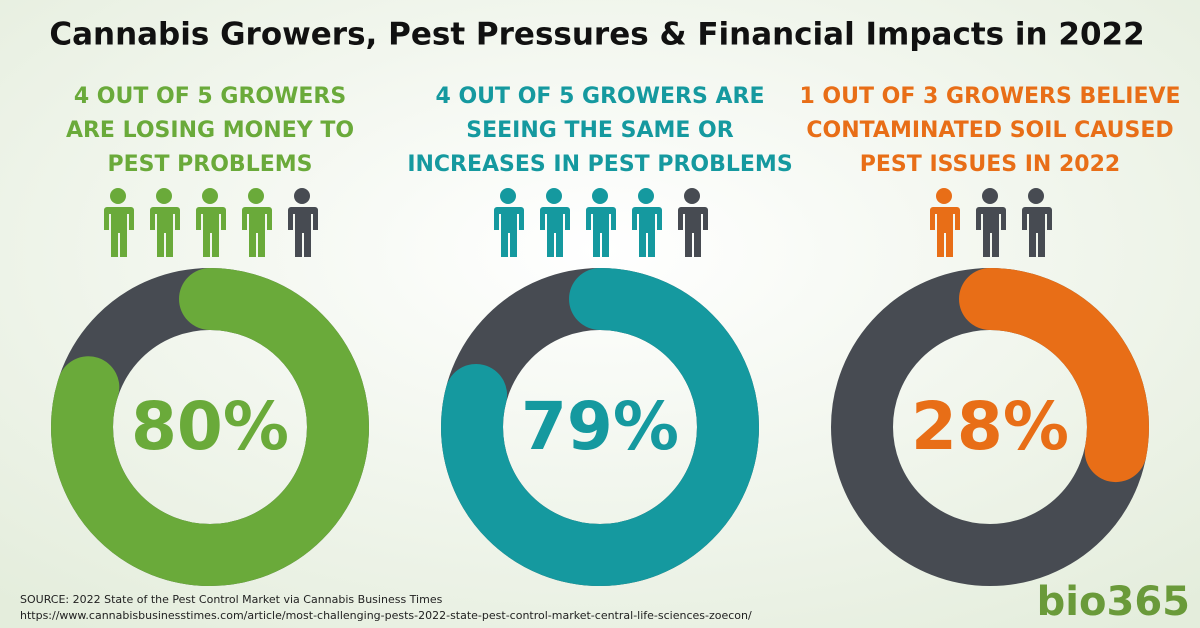 This screenshot has width=1200, height=628. I want to click on value-label: 79%, so click(600, 426).